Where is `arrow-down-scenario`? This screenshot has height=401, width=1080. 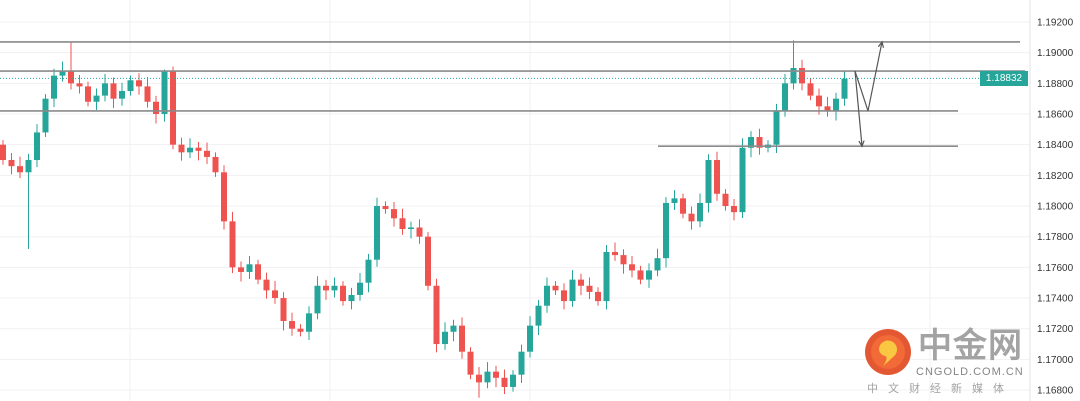 arrow-down-scenario is located at coordinates (859, 109).